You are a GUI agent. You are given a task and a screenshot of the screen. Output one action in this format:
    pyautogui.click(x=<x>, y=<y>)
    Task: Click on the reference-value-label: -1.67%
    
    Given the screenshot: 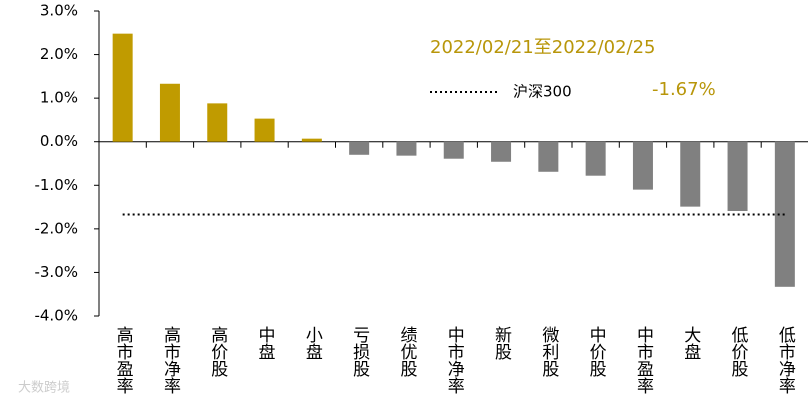 What is the action you would take?
    pyautogui.click(x=684, y=89)
    